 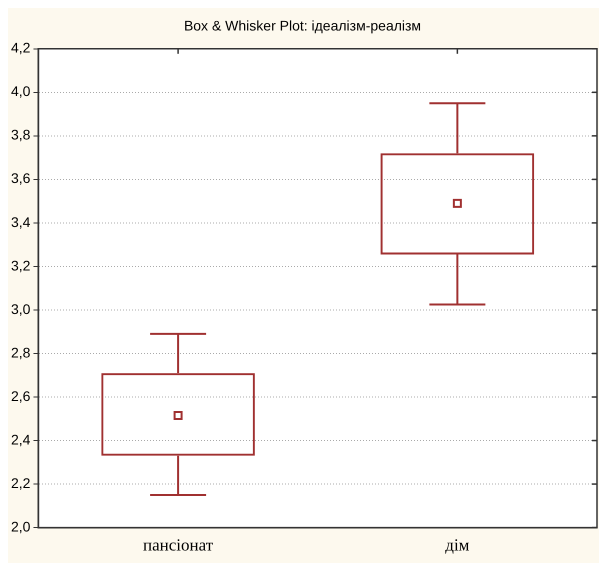 What do you see at coordinates (20, 91) in the screenshot?
I see `y-tick-label: 4,0` at bounding box center [20, 91].